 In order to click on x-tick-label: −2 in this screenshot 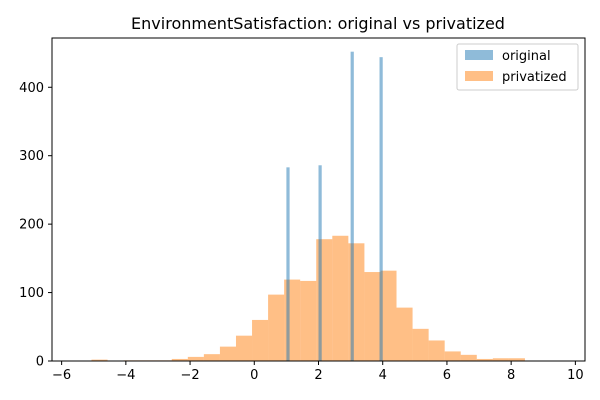, I will do `click(189, 375)`.